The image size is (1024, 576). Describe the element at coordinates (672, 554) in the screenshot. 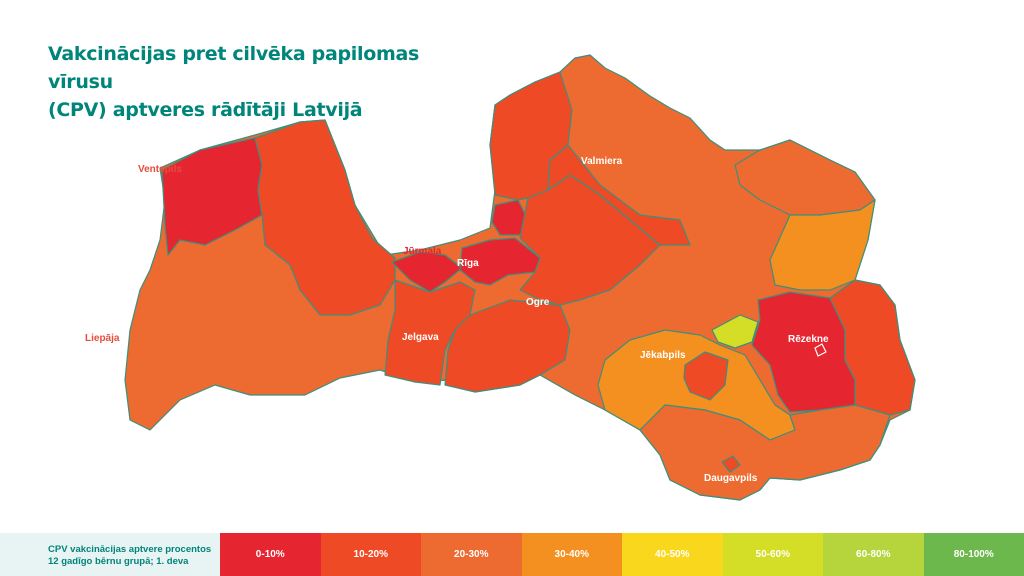

I see `legend-item-40-50: 40-50%` at that location.